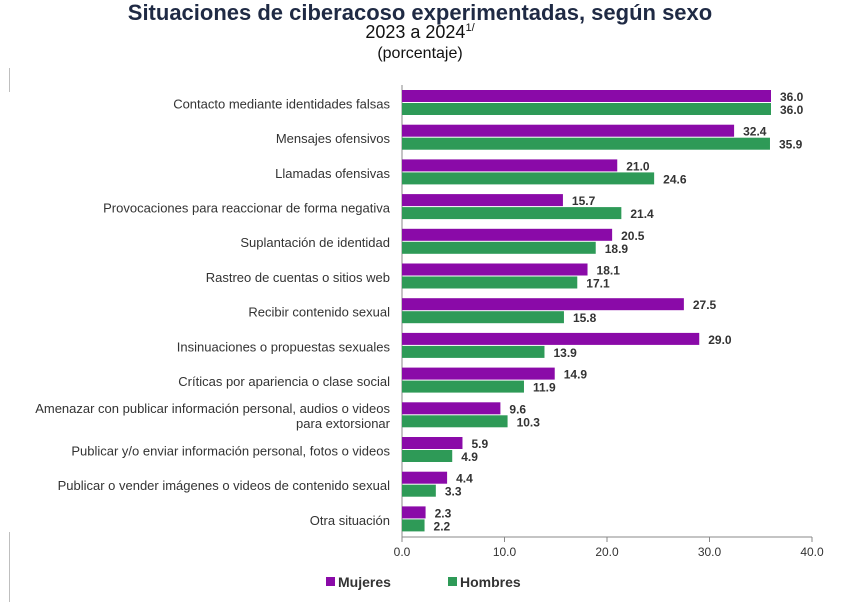 Image resolution: width=861 pixels, height=604 pixels. What do you see at coordinates (565, 353) in the screenshot?
I see `value-label-hombres: 13.9` at bounding box center [565, 353].